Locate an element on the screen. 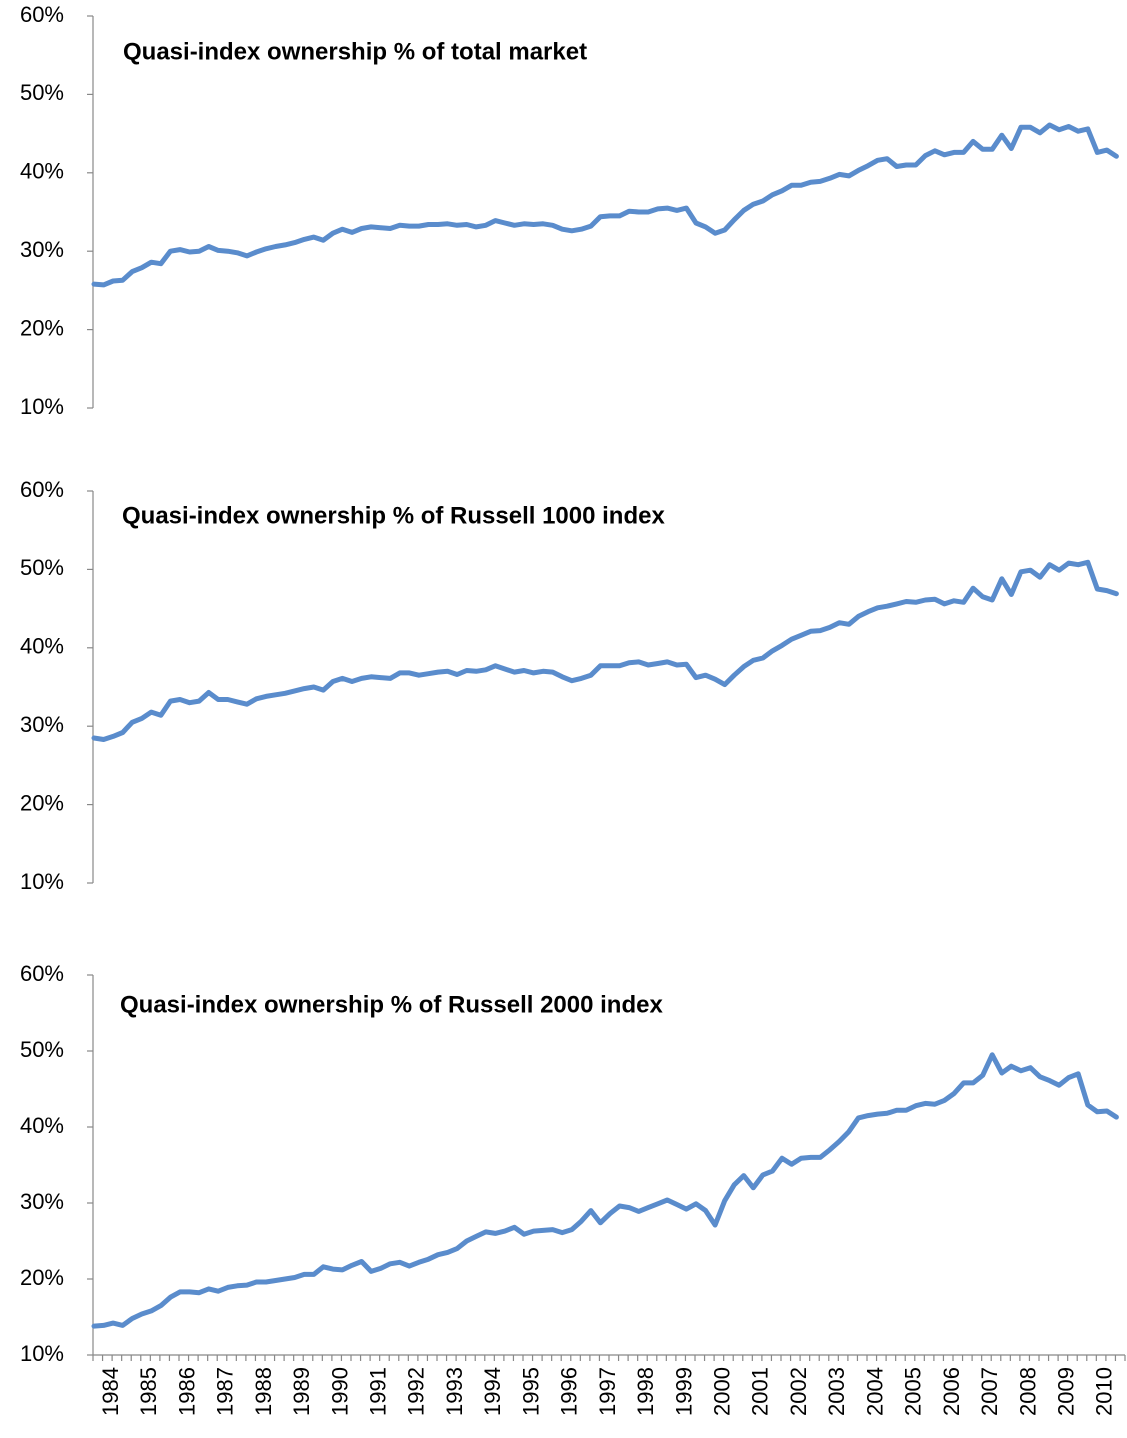 This screenshot has height=1438, width=1127. x-tick-label: 2003 is located at coordinates (836, 1391).